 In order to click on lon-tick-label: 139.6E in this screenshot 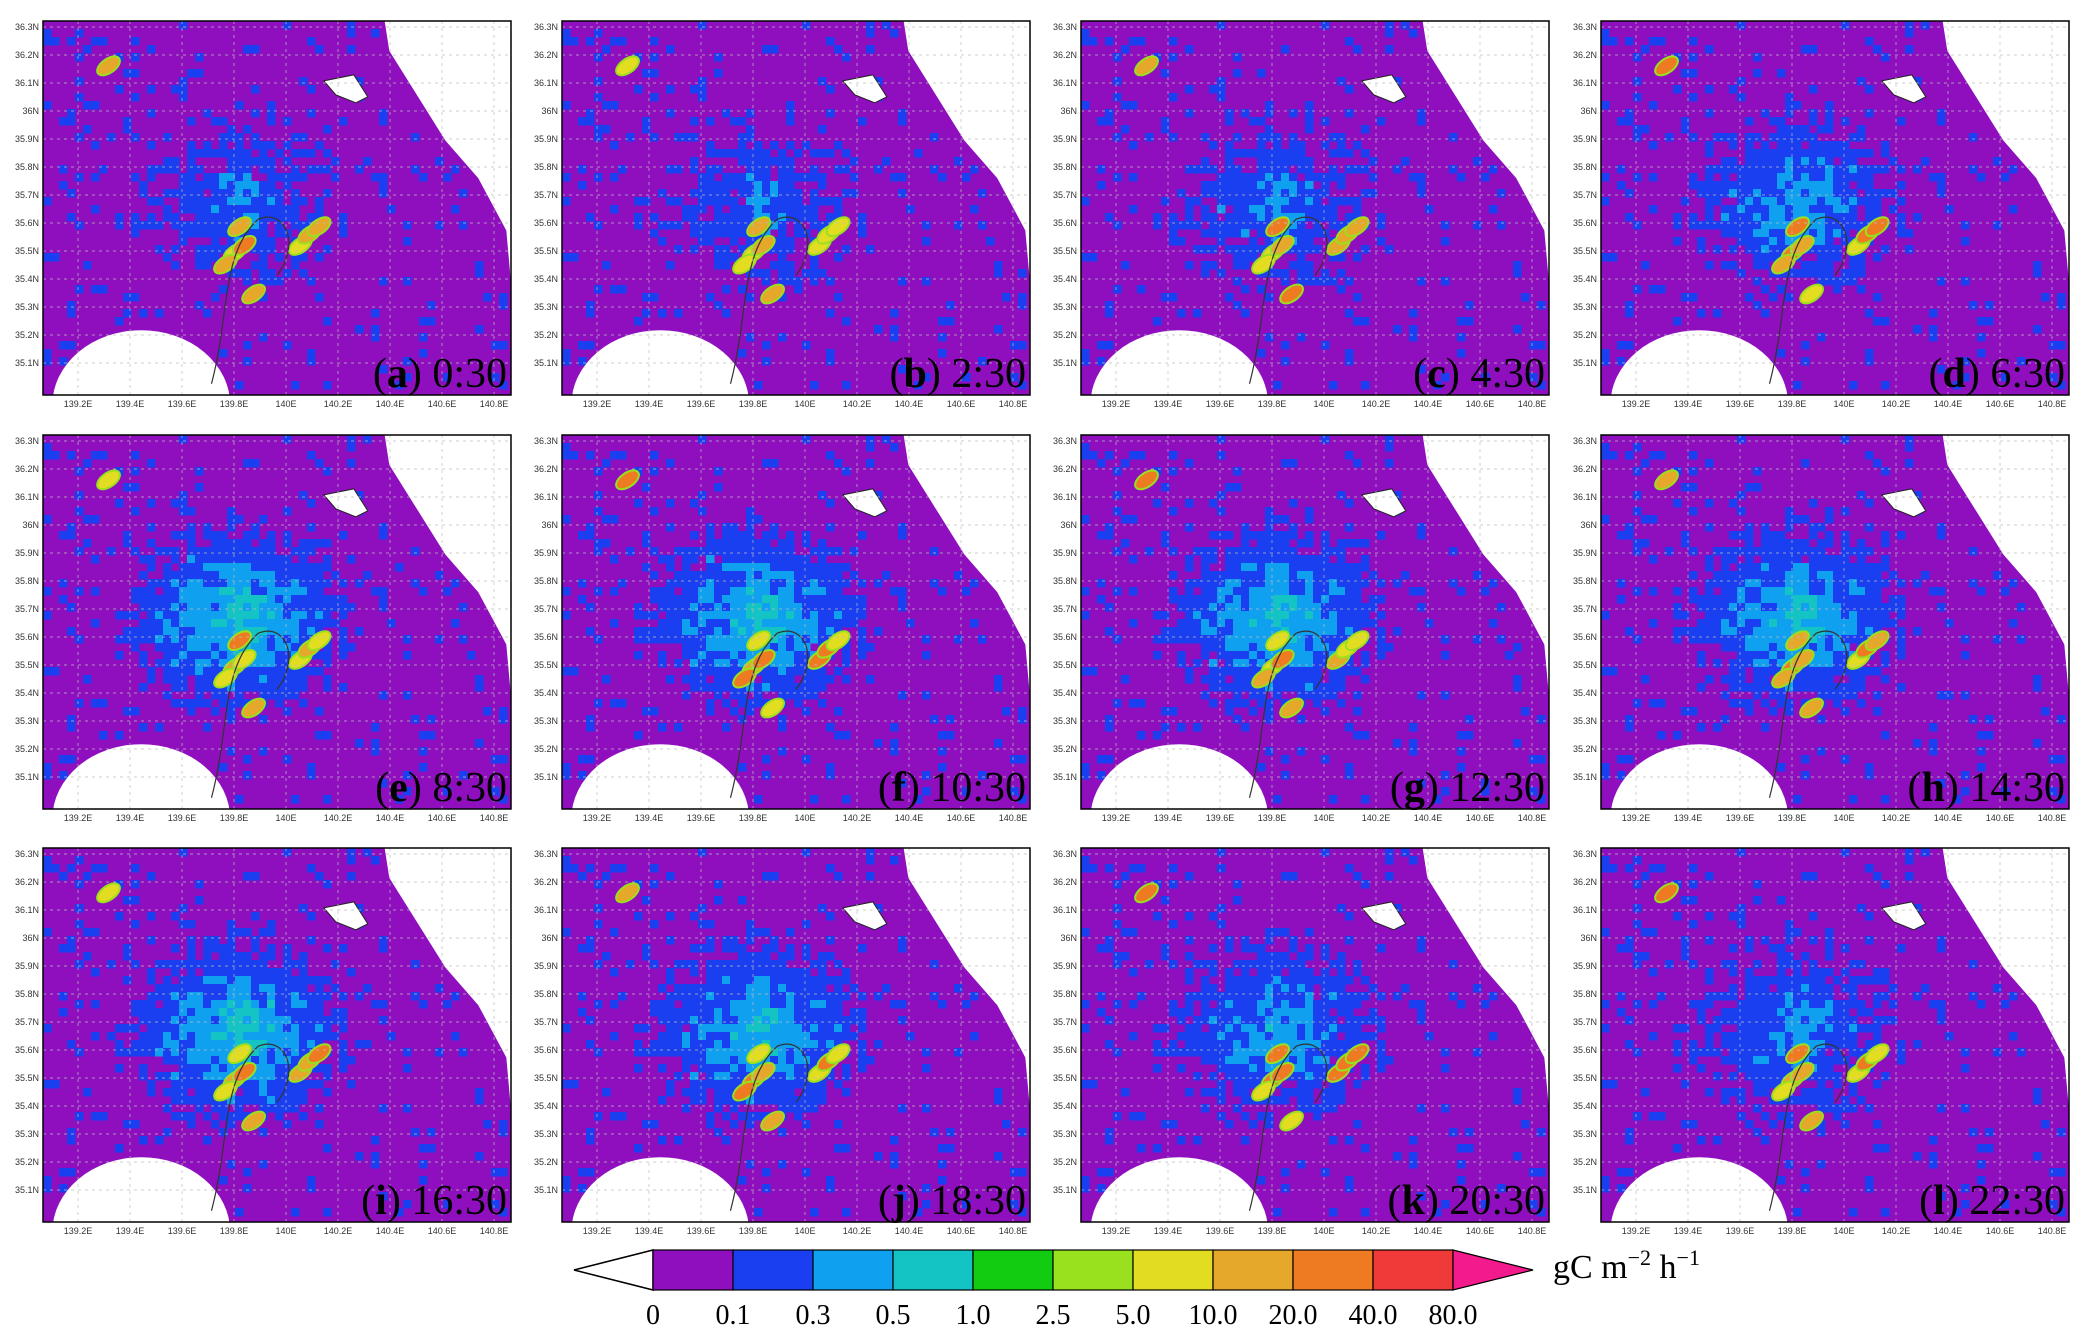, I will do `click(1740, 818)`.